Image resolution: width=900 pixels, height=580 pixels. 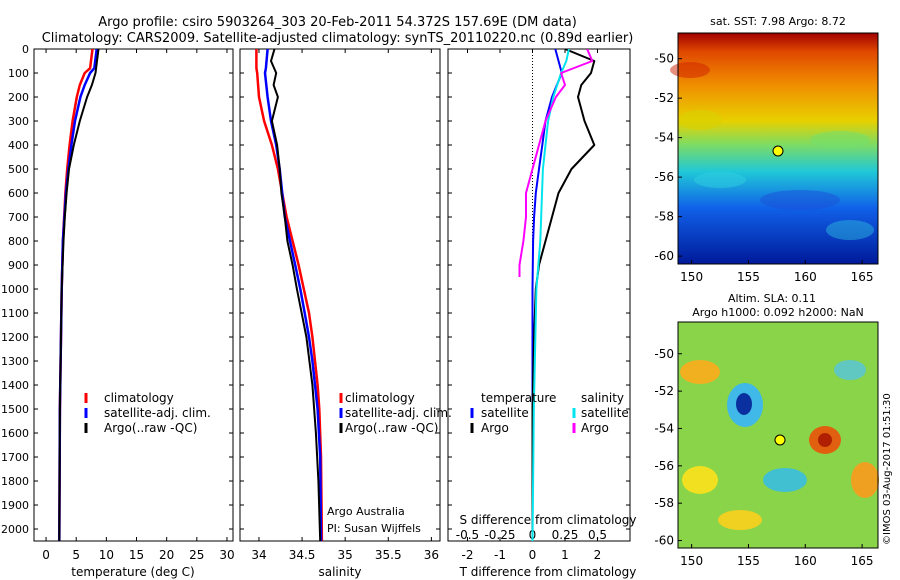 I want to click on salinity-tick-label: 36, so click(x=431, y=555).